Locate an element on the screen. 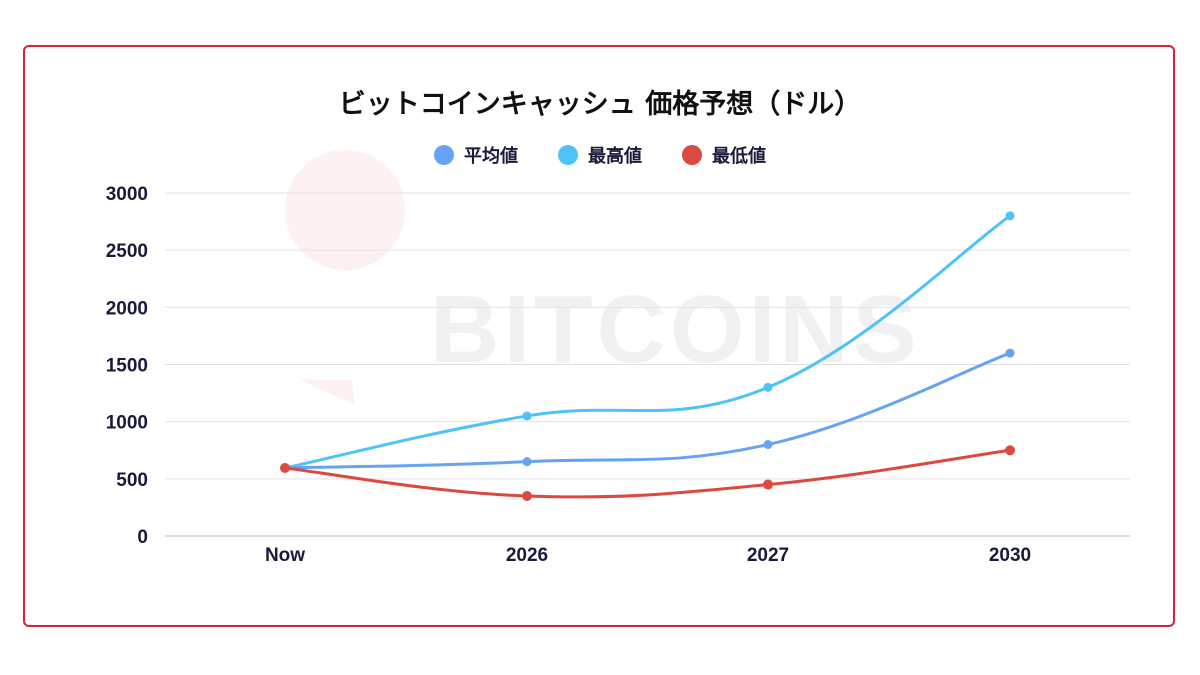 The height and width of the screenshot is (675, 1200). x-tick-label: 2027 is located at coordinates (768, 555).